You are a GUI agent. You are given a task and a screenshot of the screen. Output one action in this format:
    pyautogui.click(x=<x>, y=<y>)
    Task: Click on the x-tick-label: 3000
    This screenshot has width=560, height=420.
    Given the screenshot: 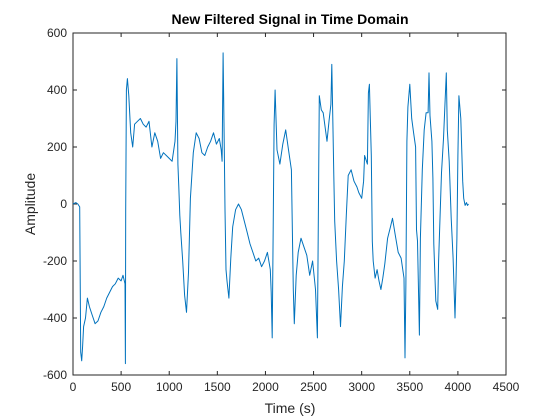 What is the action you would take?
    pyautogui.click(x=361, y=387)
    